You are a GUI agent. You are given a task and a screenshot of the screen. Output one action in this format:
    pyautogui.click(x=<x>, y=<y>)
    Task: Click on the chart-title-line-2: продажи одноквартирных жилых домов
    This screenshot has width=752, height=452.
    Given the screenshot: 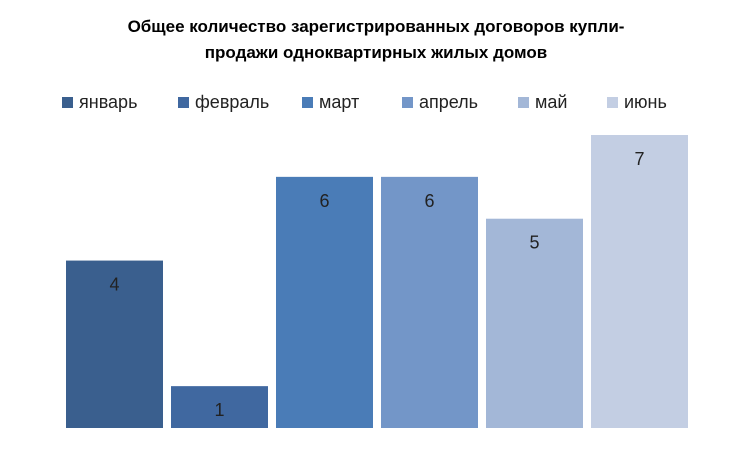 What is the action you would take?
    pyautogui.click(x=376, y=52)
    